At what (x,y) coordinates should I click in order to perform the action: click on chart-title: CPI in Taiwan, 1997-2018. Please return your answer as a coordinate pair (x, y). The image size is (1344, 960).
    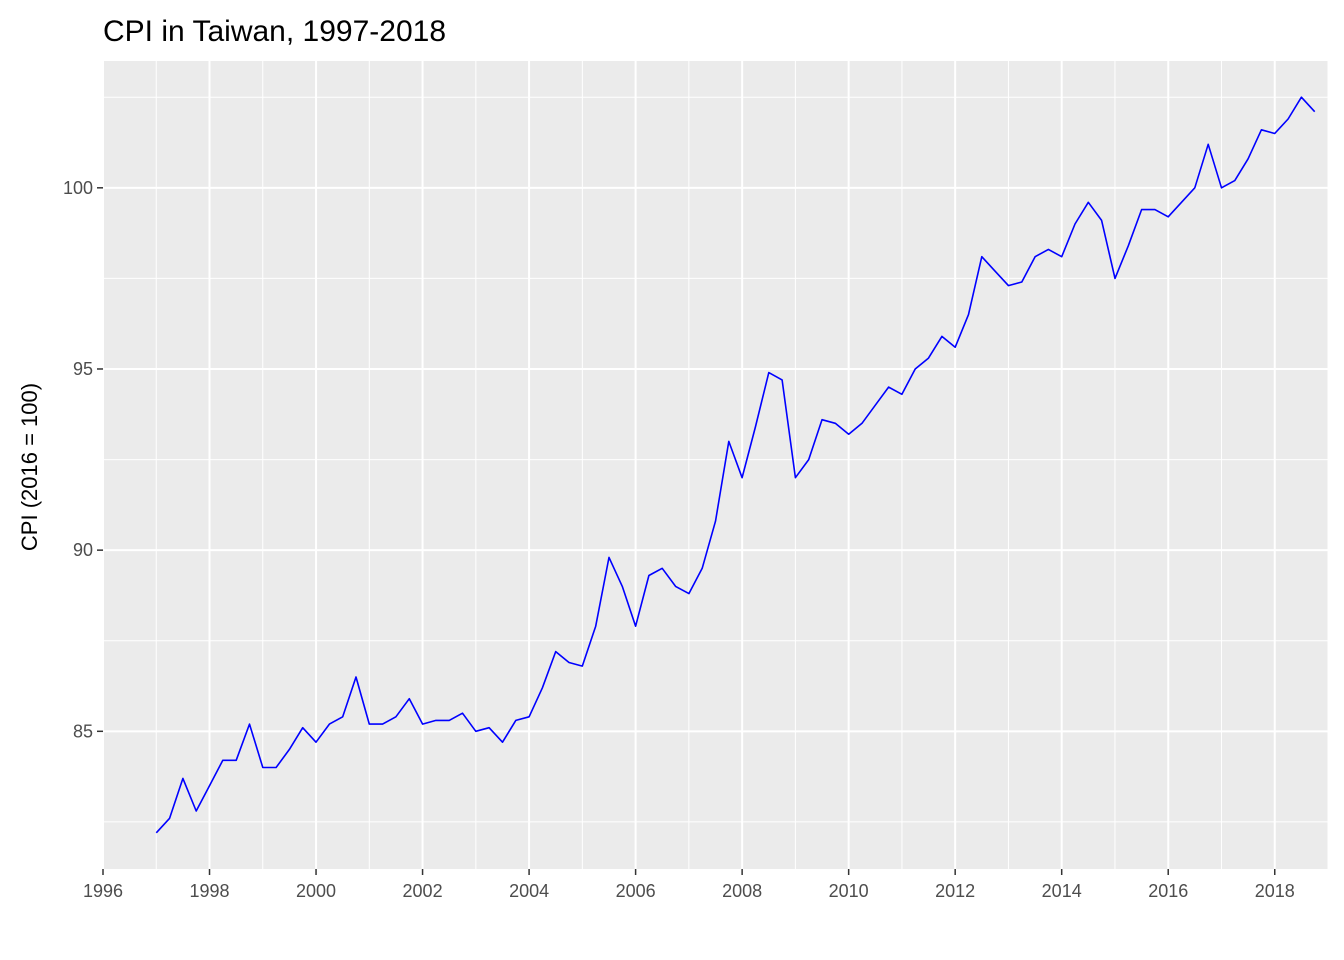
    Looking at the image, I should click on (274, 31).